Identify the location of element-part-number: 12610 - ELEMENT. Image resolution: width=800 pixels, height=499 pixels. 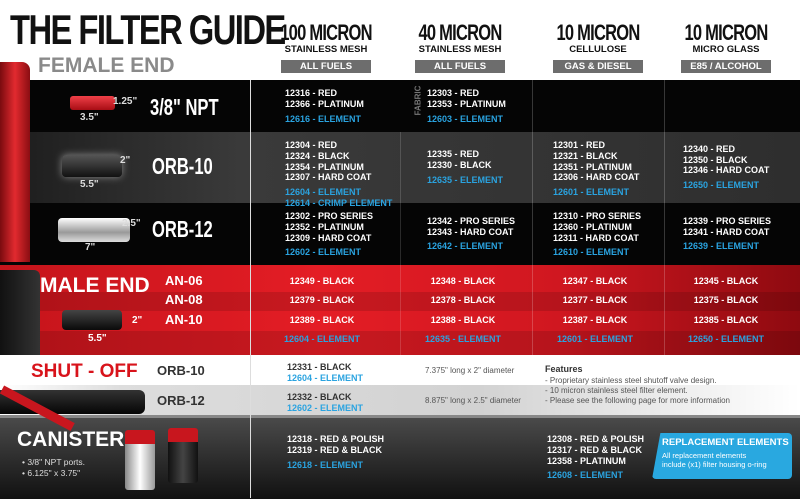
(591, 252).